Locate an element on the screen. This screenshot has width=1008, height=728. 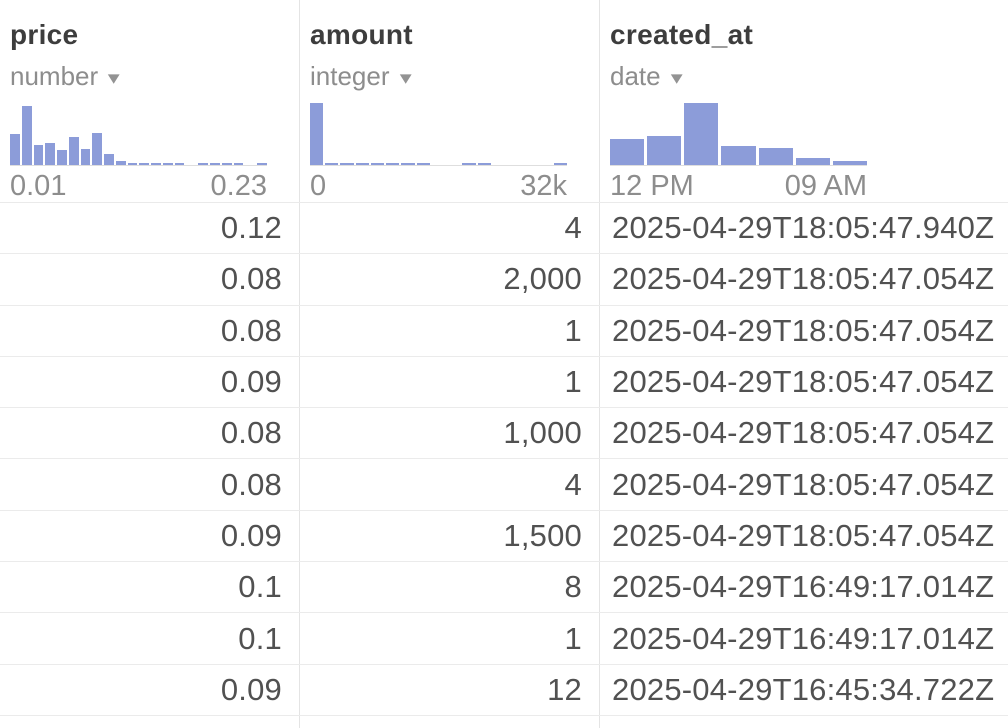
column-type-dropdown: number ▾ is located at coordinates (65, 76).